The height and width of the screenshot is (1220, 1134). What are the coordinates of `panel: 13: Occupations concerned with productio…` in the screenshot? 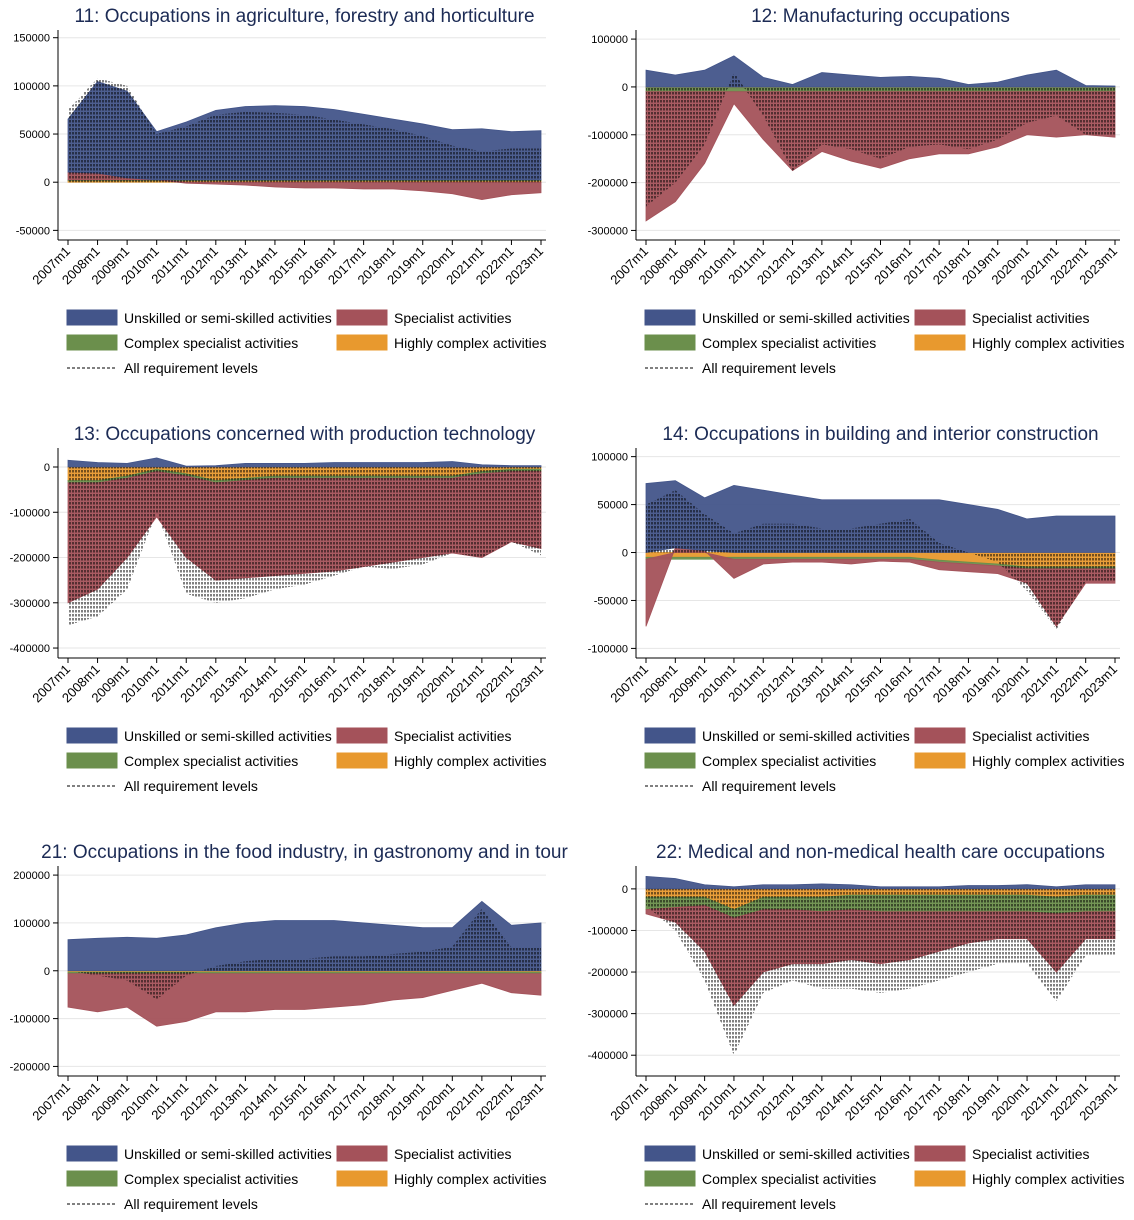 It's located at (278, 609).